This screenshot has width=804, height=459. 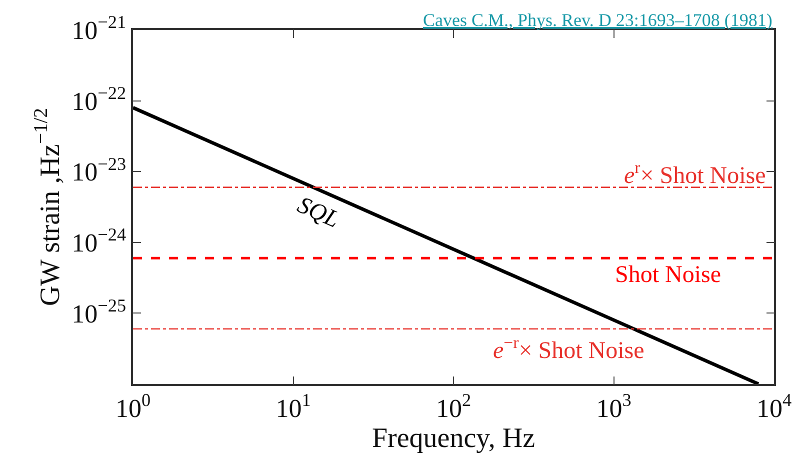 I want to click on y-tick-label: 10$^{−21}$, so click(x=99, y=29).